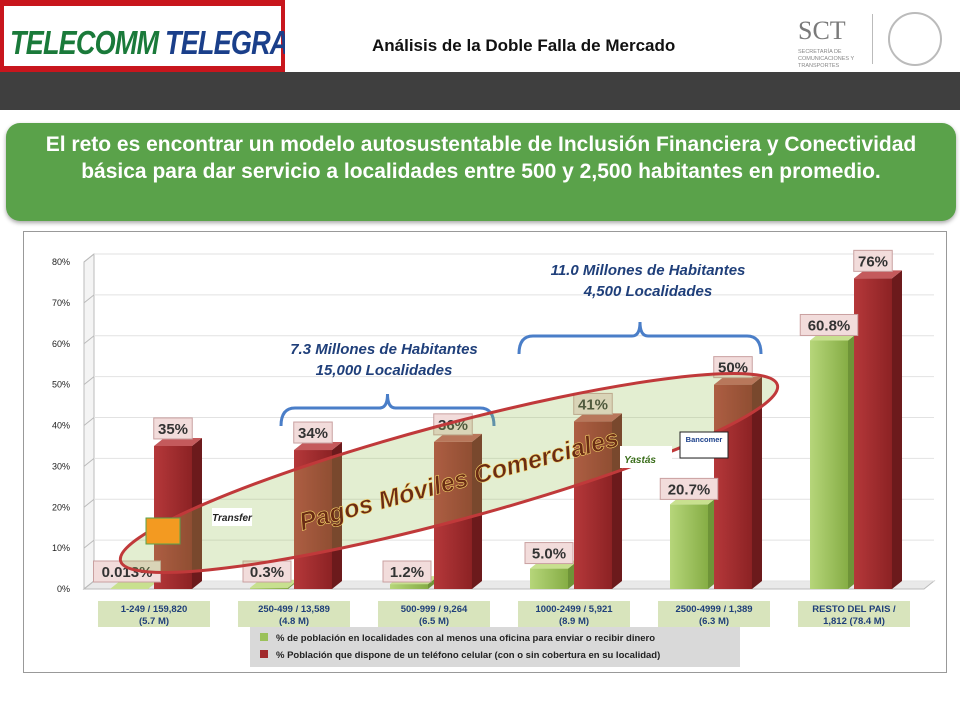  What do you see at coordinates (704, 439) in the screenshot?
I see `bancomer-logo-text: Bancomer` at bounding box center [704, 439].